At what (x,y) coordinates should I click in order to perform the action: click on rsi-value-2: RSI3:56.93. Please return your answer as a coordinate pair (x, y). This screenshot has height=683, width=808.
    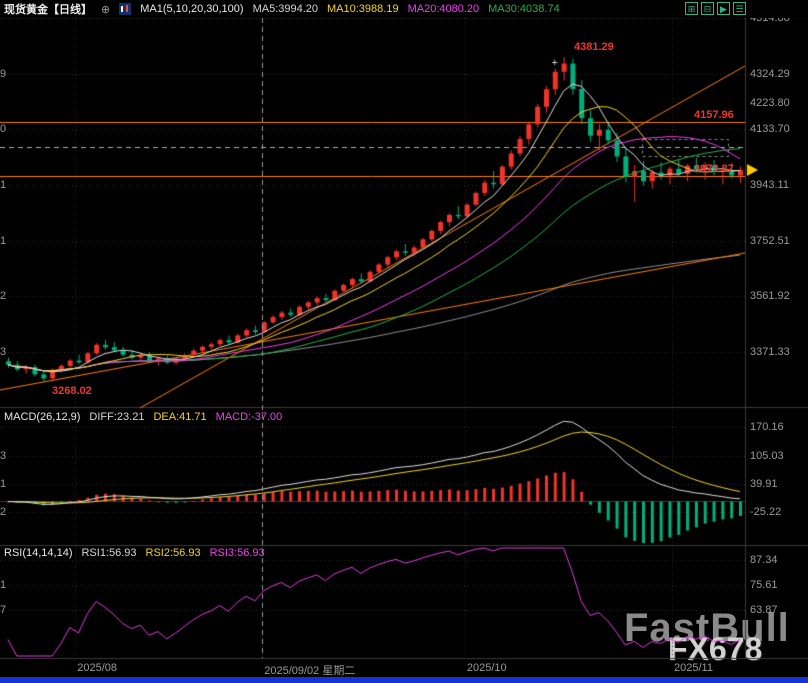
    Looking at the image, I should click on (237, 553).